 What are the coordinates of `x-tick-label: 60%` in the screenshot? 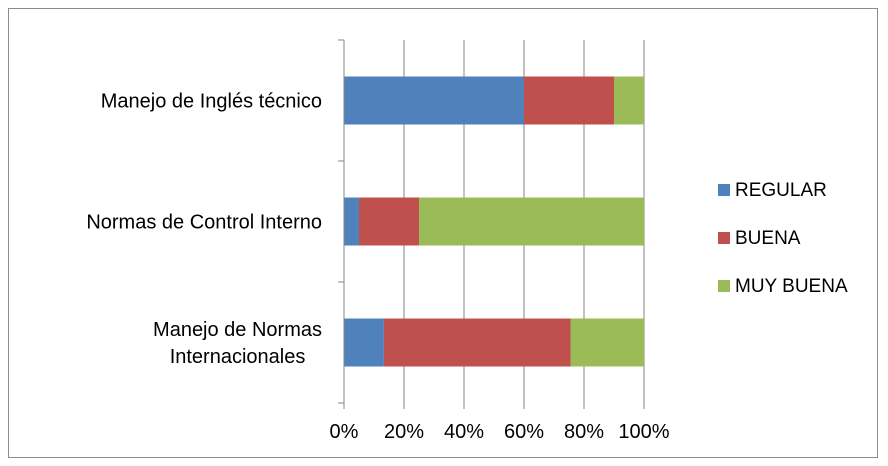 It's located at (524, 432).